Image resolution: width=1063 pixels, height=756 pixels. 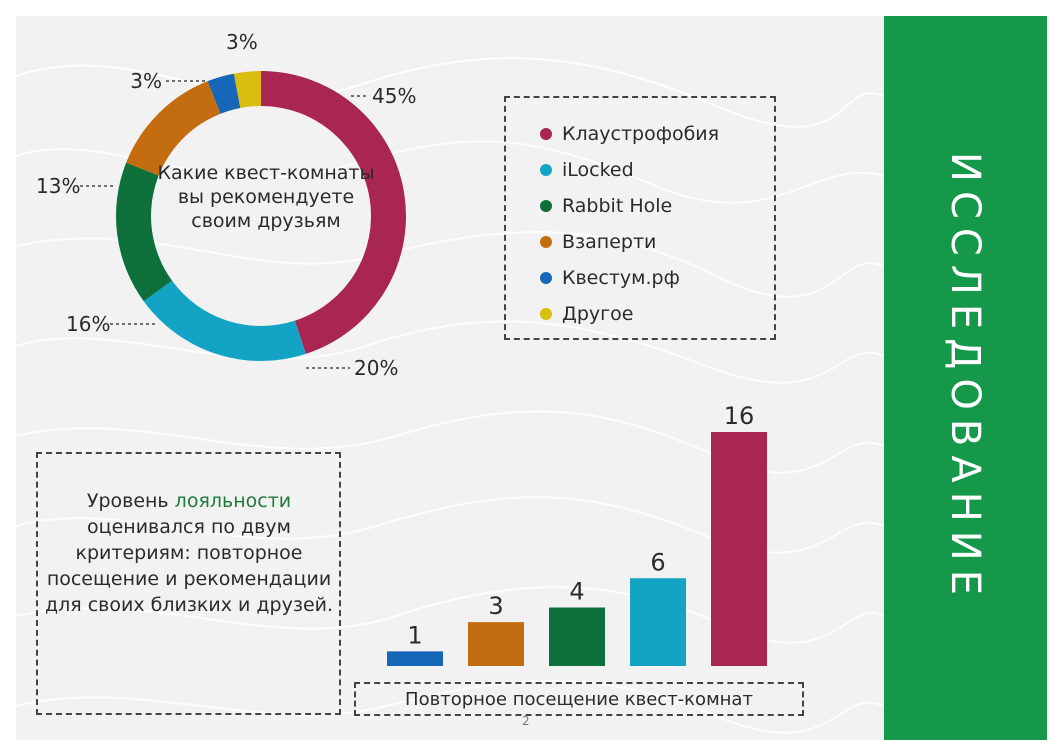 What do you see at coordinates (376, 368) in the screenshot?
I see `donut-percent-label: 20%` at bounding box center [376, 368].